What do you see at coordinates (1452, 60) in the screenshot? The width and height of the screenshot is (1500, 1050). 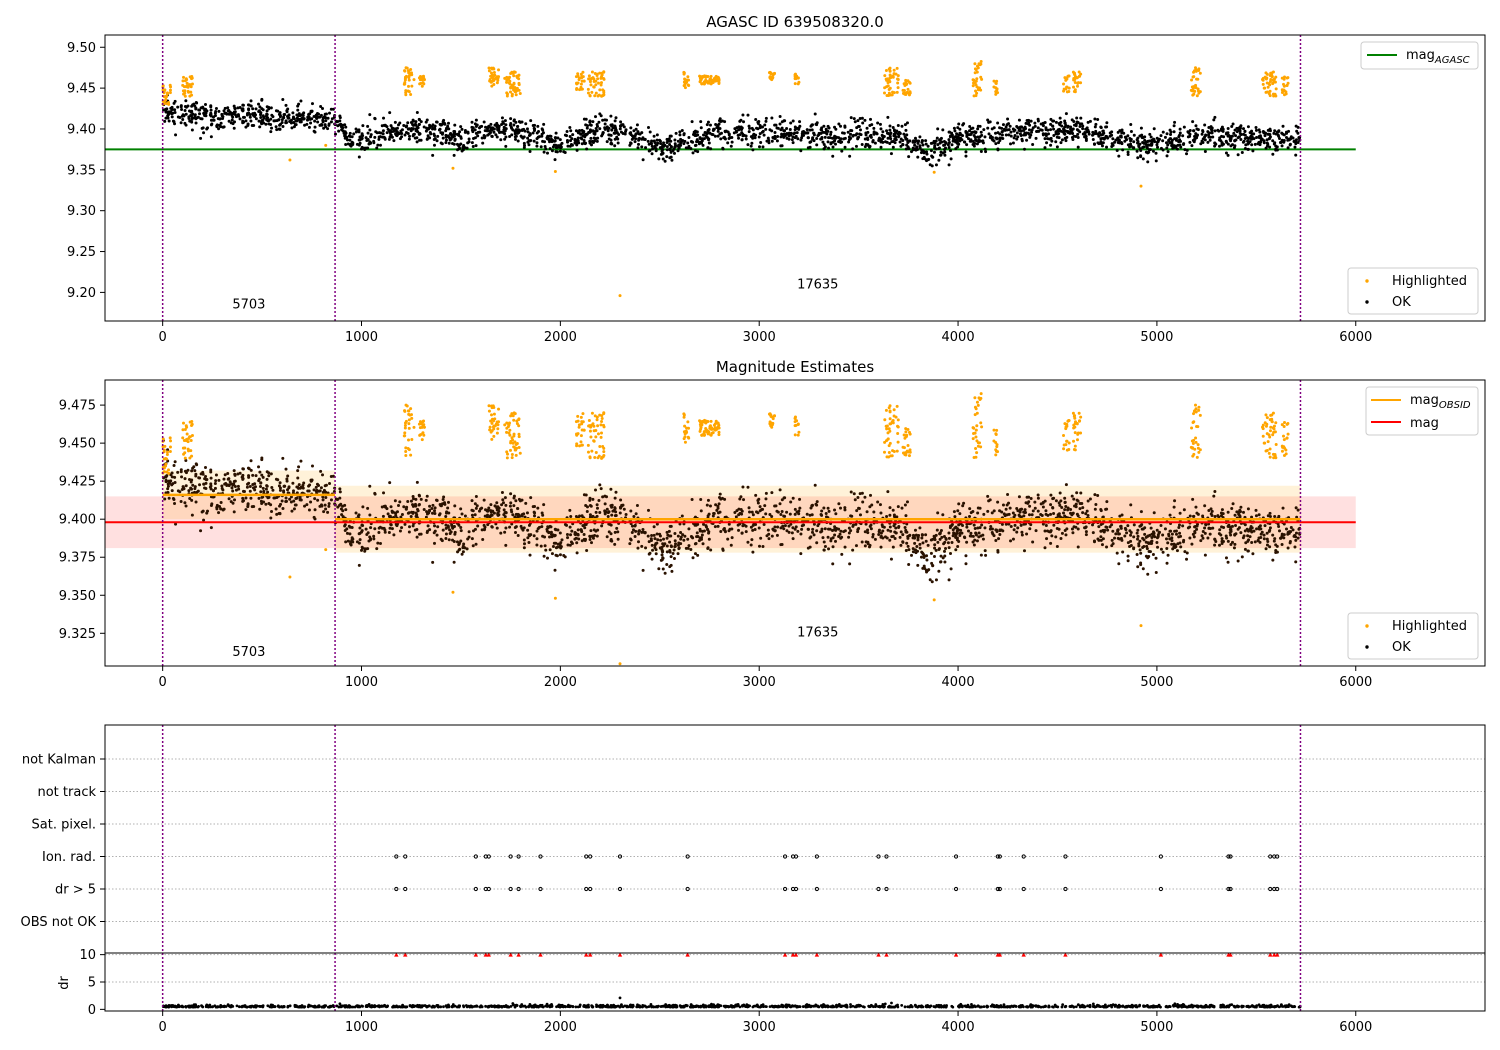 I see `legend-mag-agasc-sub: AGASC` at bounding box center [1452, 60].